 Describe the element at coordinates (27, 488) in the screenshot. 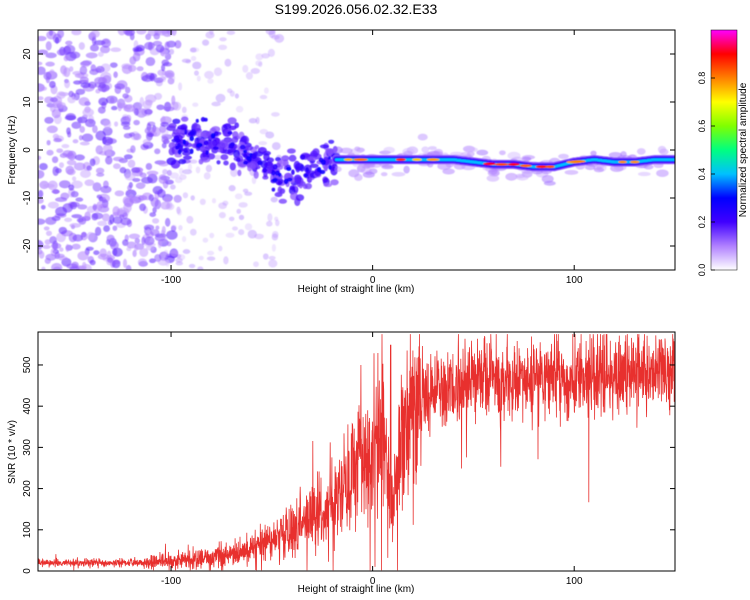

I see `y-tick-label: 200` at that location.